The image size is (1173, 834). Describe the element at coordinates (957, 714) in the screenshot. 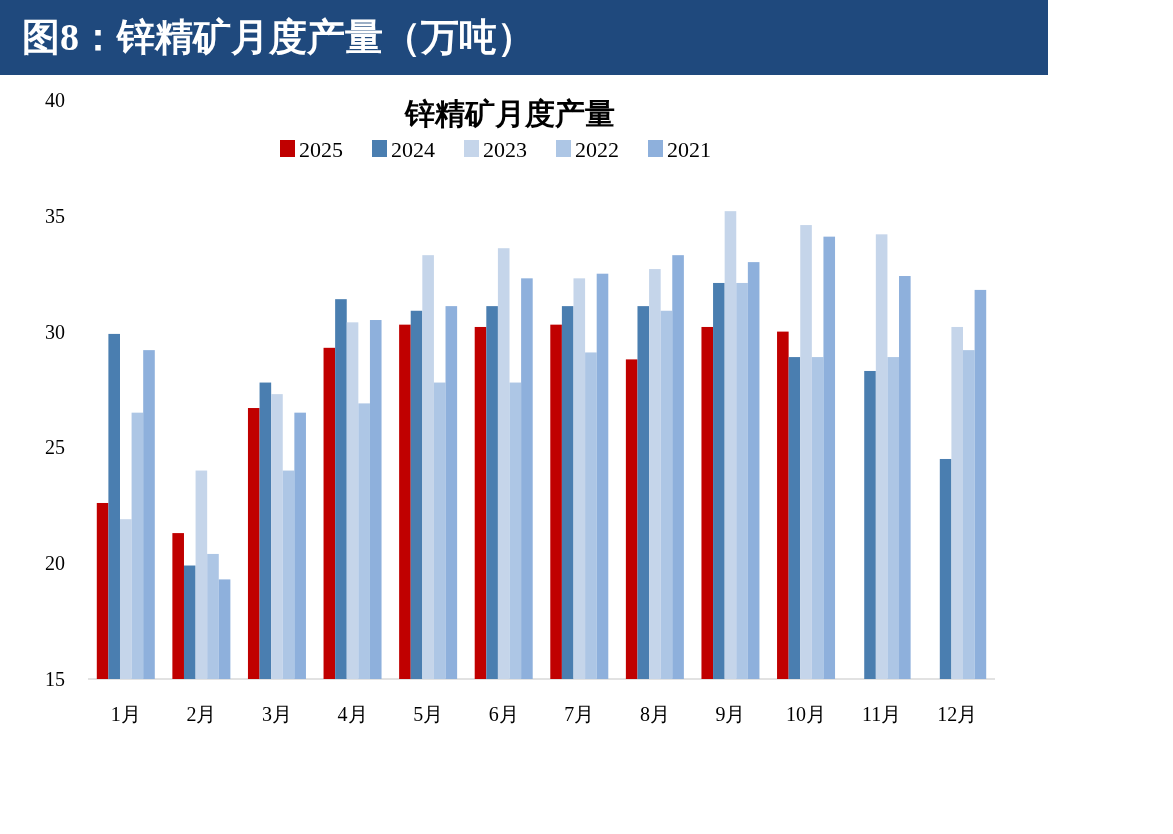

I see `x-tick-label: 12月` at that location.